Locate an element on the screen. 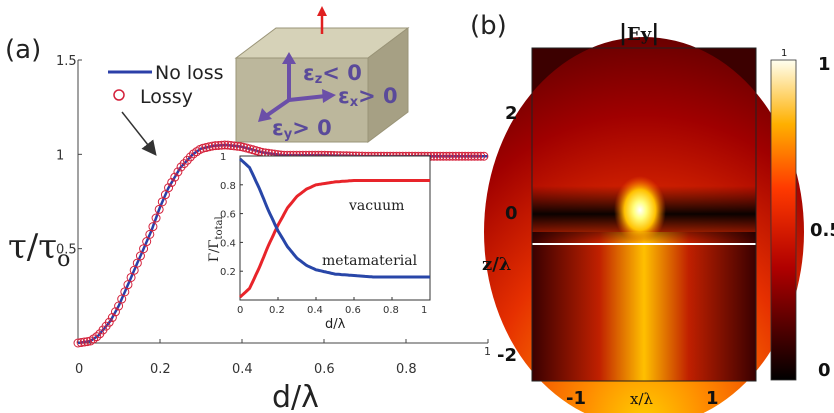 The height and width of the screenshot is (413, 834). heatmap-ytick-neg2: -2 is located at coordinates (507, 355).